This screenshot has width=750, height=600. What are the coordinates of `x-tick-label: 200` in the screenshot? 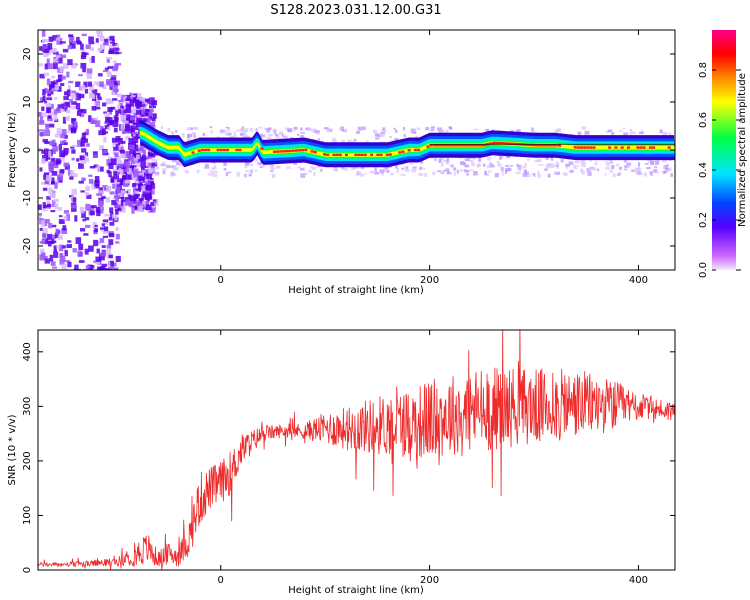 It's located at (429, 280).